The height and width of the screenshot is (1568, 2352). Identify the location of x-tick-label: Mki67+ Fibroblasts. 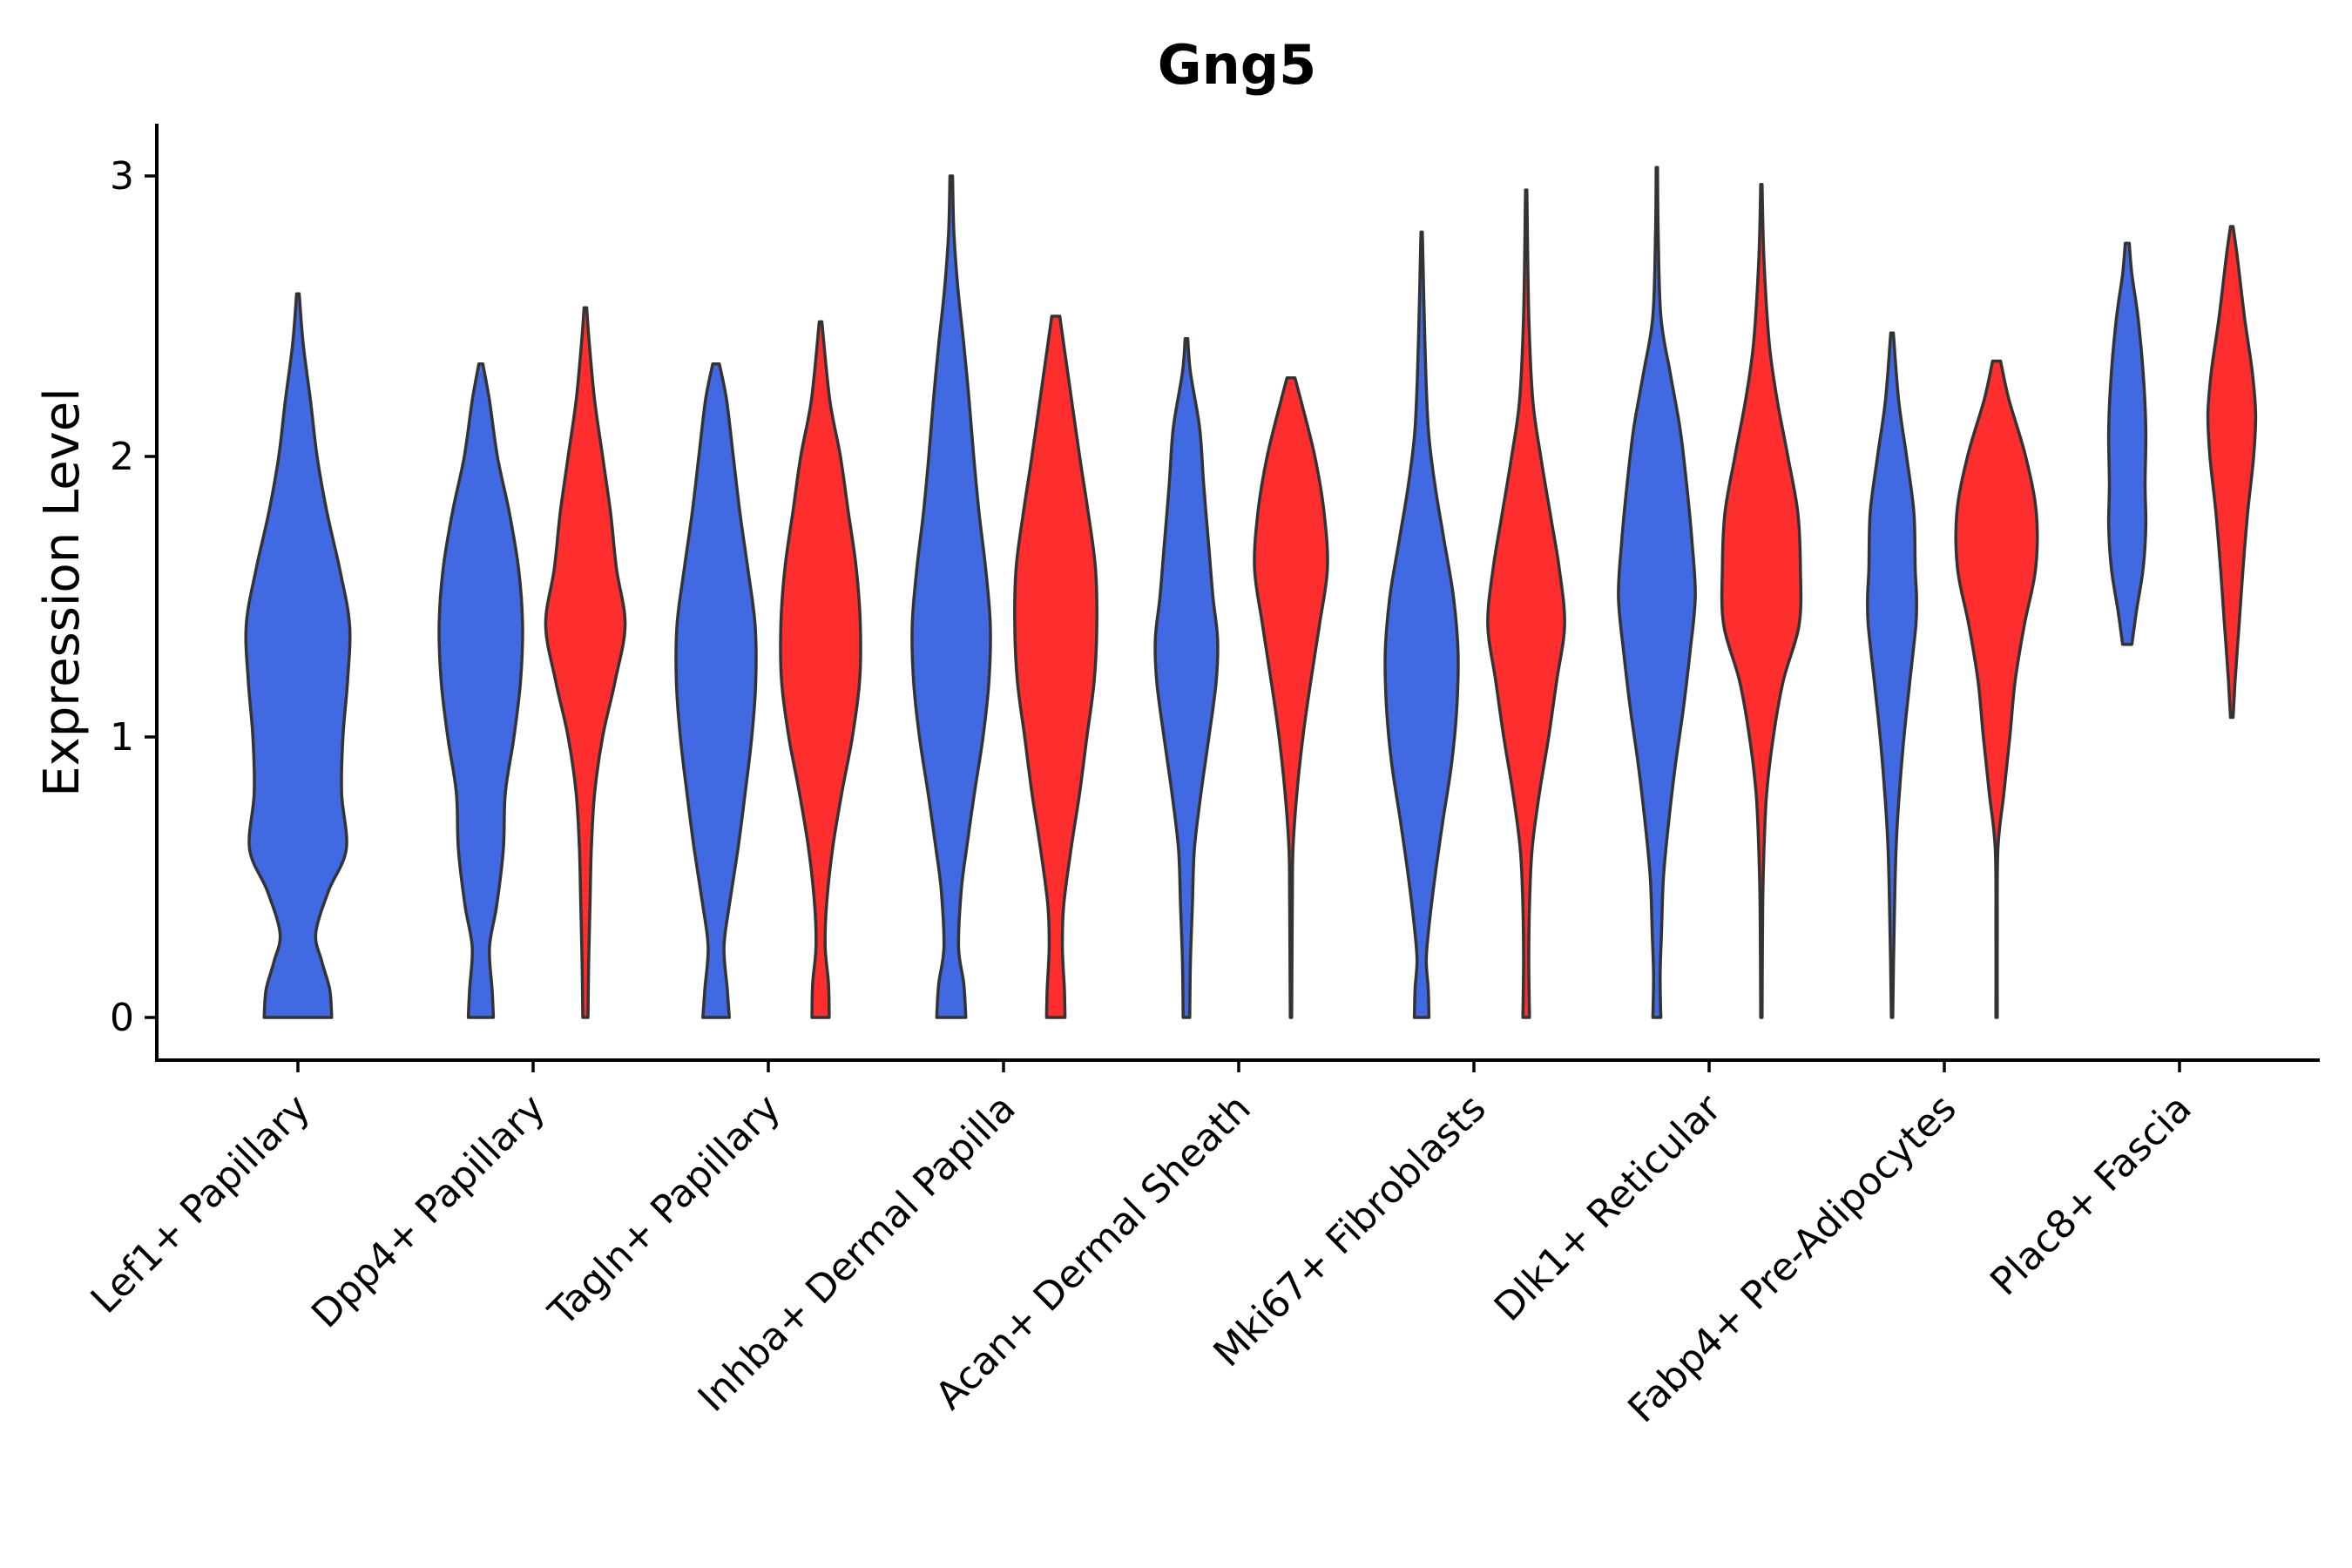
(1349, 1231).